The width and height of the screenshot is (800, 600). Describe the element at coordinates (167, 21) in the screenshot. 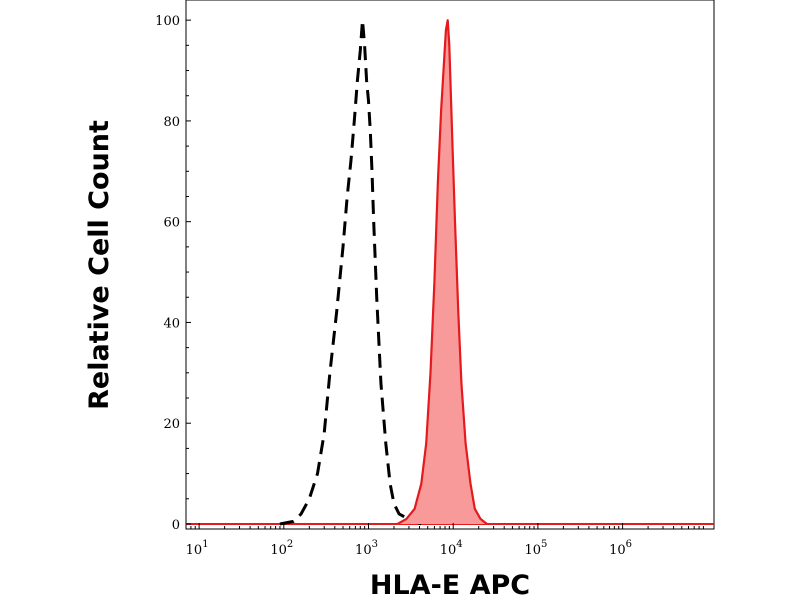

I see `y-tick-label: 100` at that location.